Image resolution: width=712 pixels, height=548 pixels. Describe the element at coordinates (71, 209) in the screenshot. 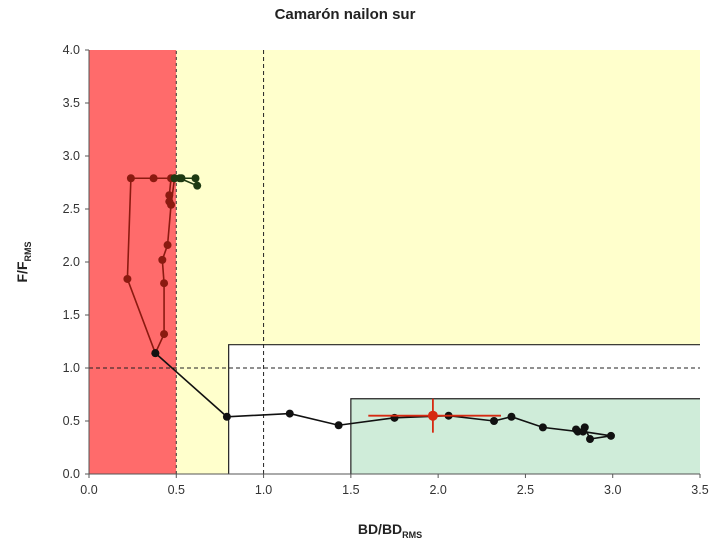

I see `y-tick-label: 2.5` at that location.